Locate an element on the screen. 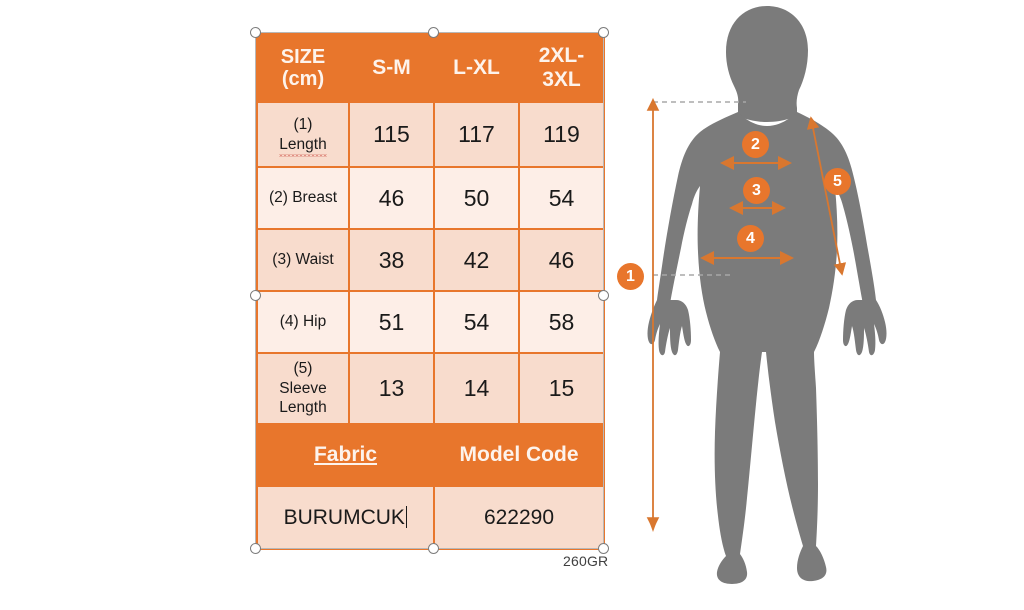  row5-label-line2: Sleeve is located at coordinates (303, 388).